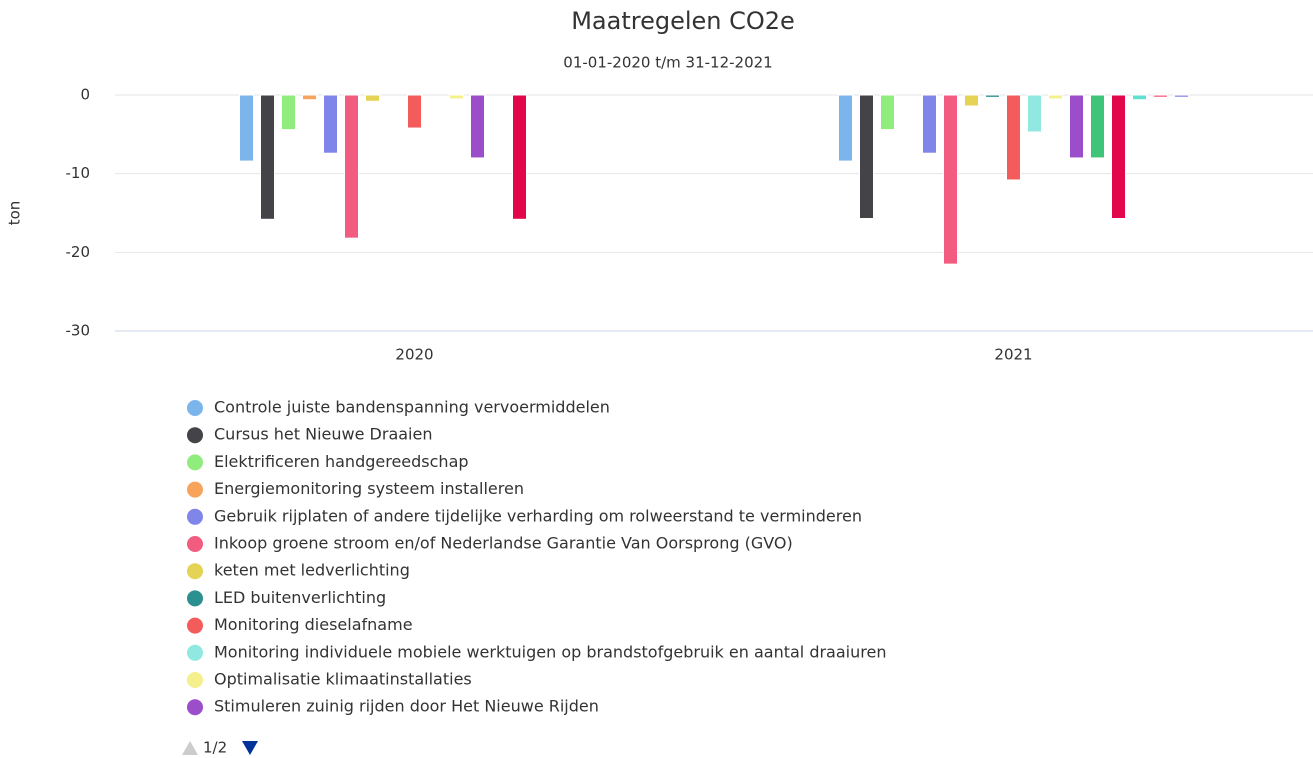  What do you see at coordinates (190, 748) in the screenshot?
I see `legend-prev` at bounding box center [190, 748].